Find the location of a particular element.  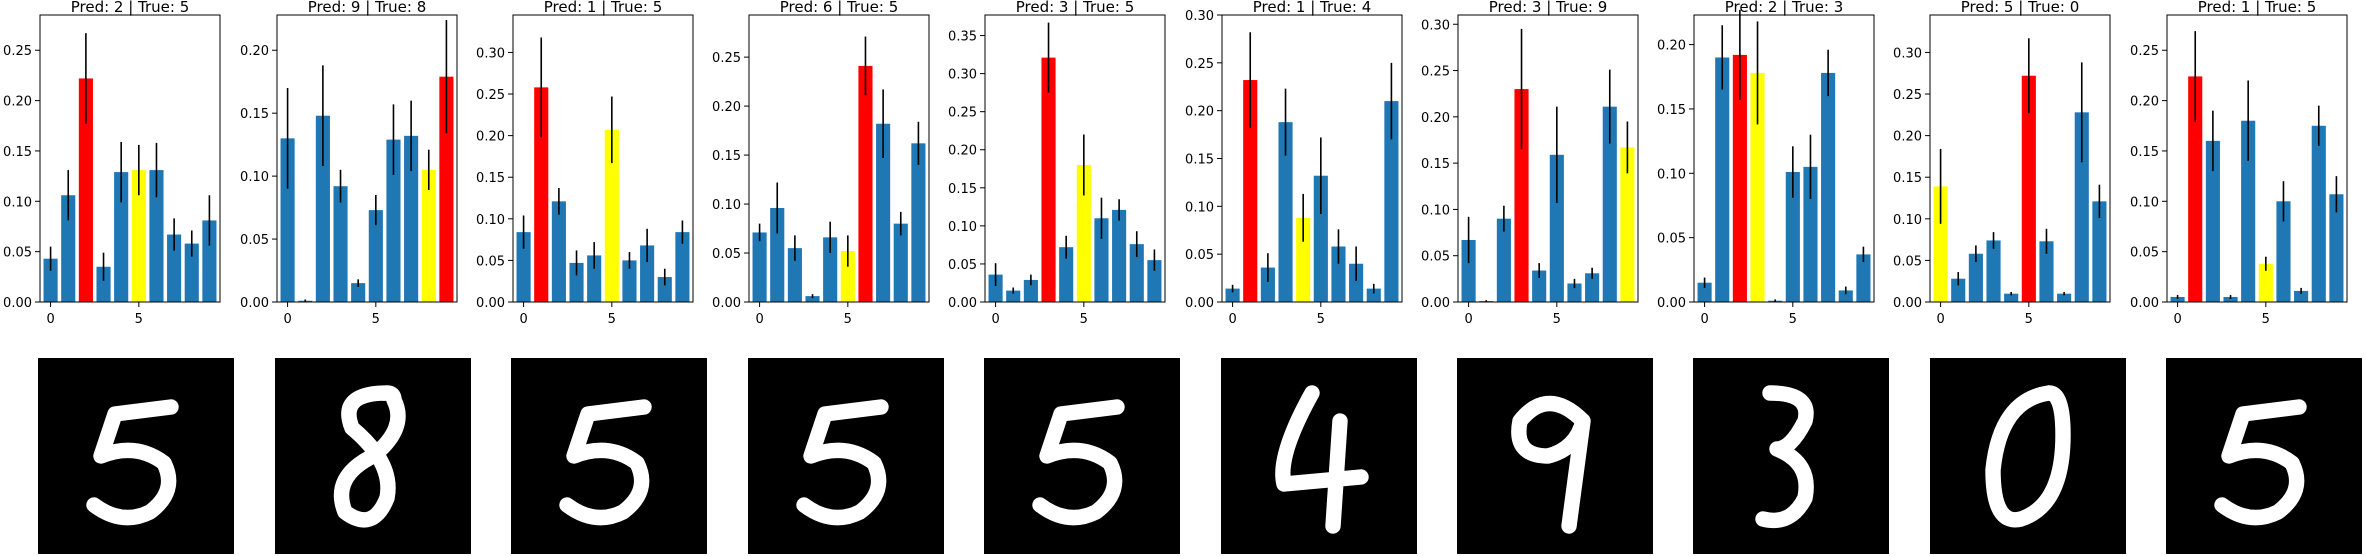

handwritten-digit-0-image is located at coordinates (2028, 456).